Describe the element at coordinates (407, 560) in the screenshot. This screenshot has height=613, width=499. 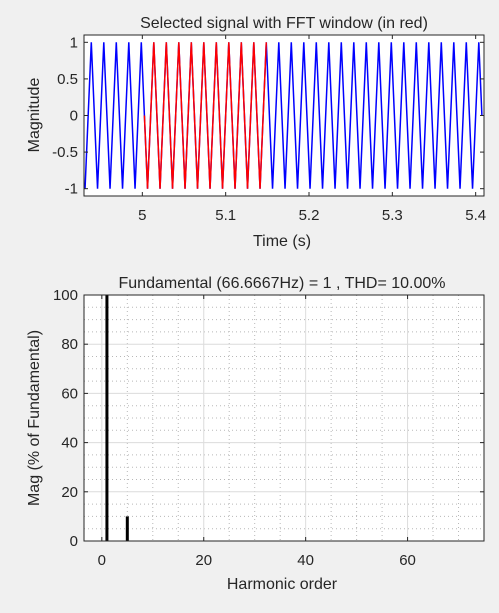
I see `x-tick-label: 60` at that location.